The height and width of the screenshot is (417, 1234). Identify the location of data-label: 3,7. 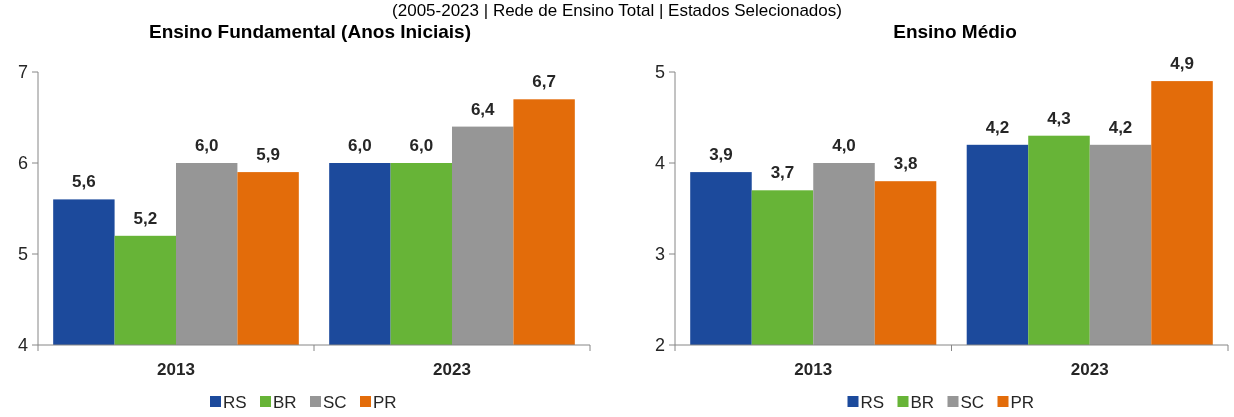
(782, 173).